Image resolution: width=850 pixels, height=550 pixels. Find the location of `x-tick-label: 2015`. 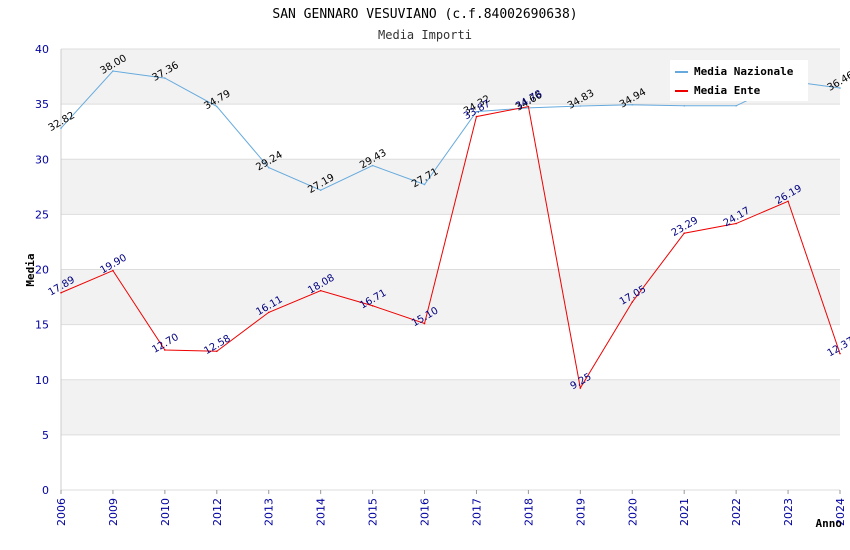

x-tick-label: 2015 is located at coordinates (373, 512).